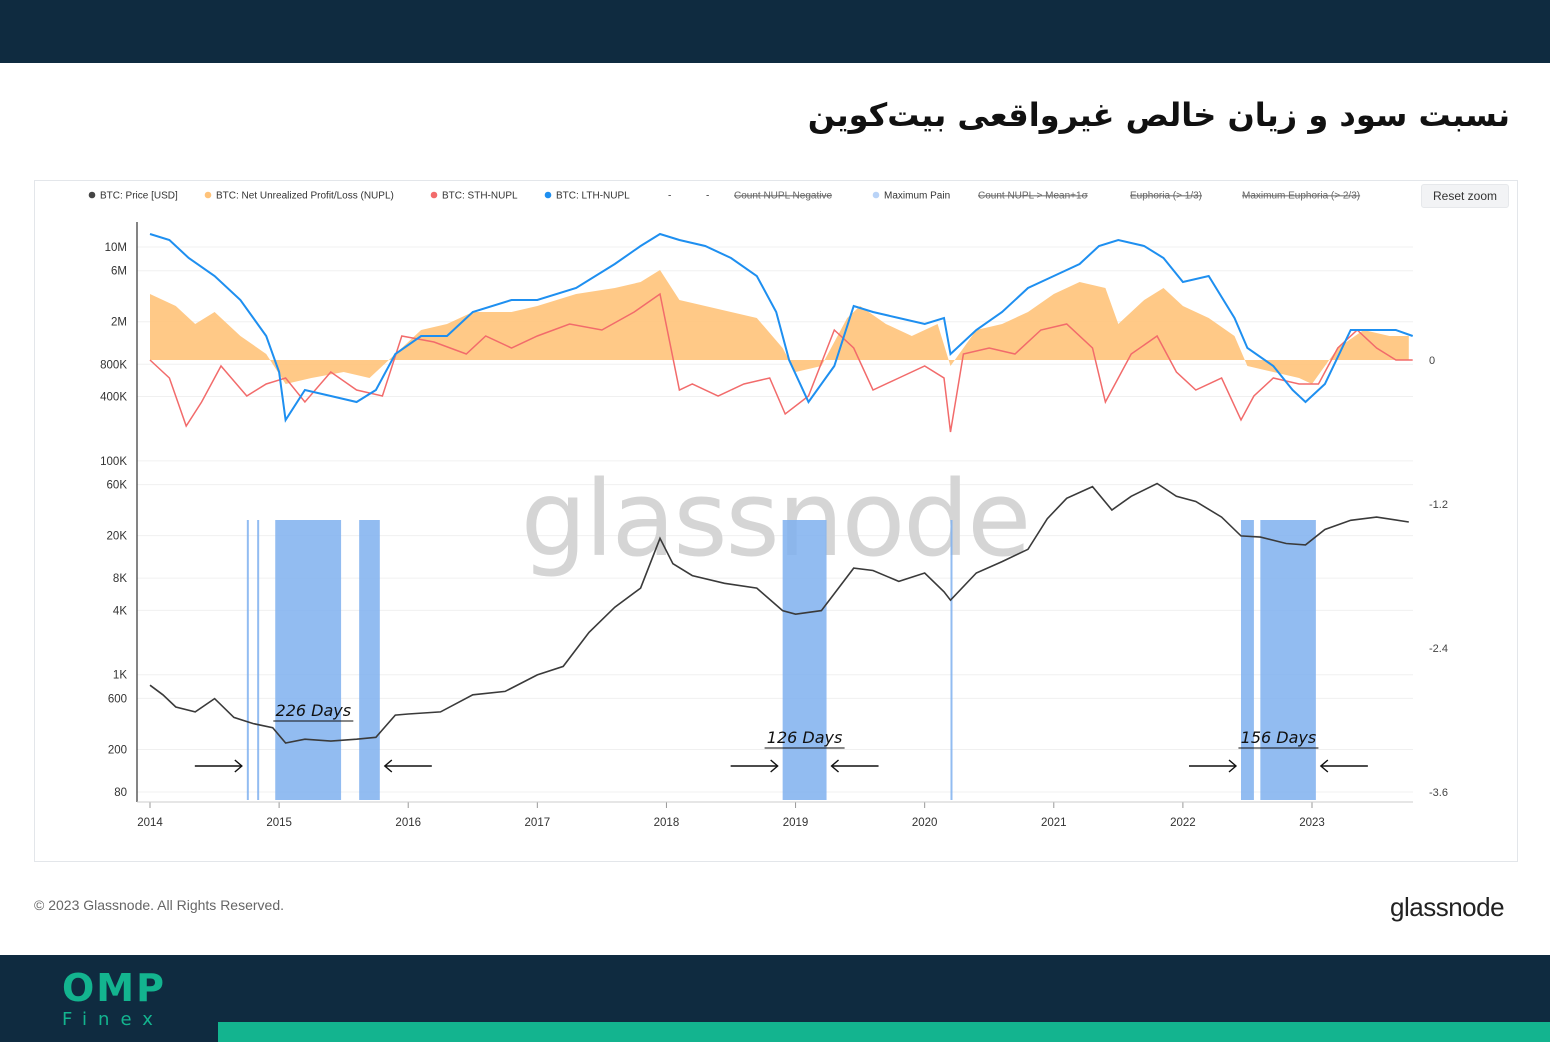  Describe the element at coordinates (1158, 115) in the screenshot. I see `page-title: نسبت سود و زیان خالص غیرواقعی بیت‌کوین` at that location.